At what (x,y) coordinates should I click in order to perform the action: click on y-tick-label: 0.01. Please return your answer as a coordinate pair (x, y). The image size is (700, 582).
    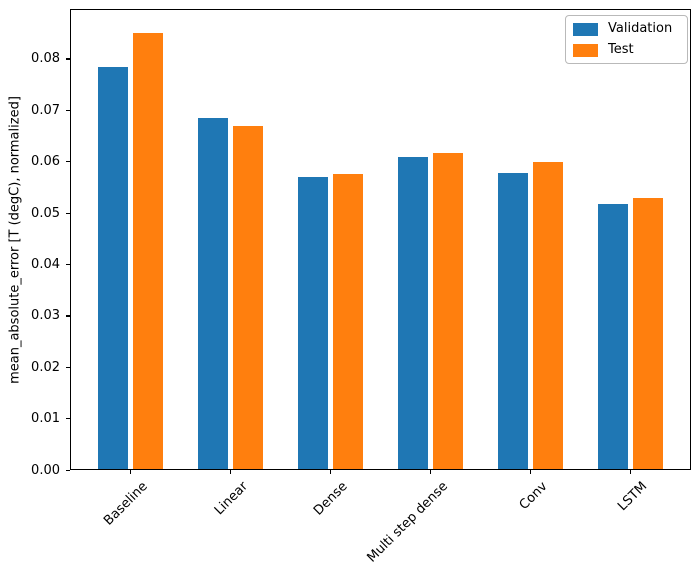
    Looking at the image, I should click on (45, 419).